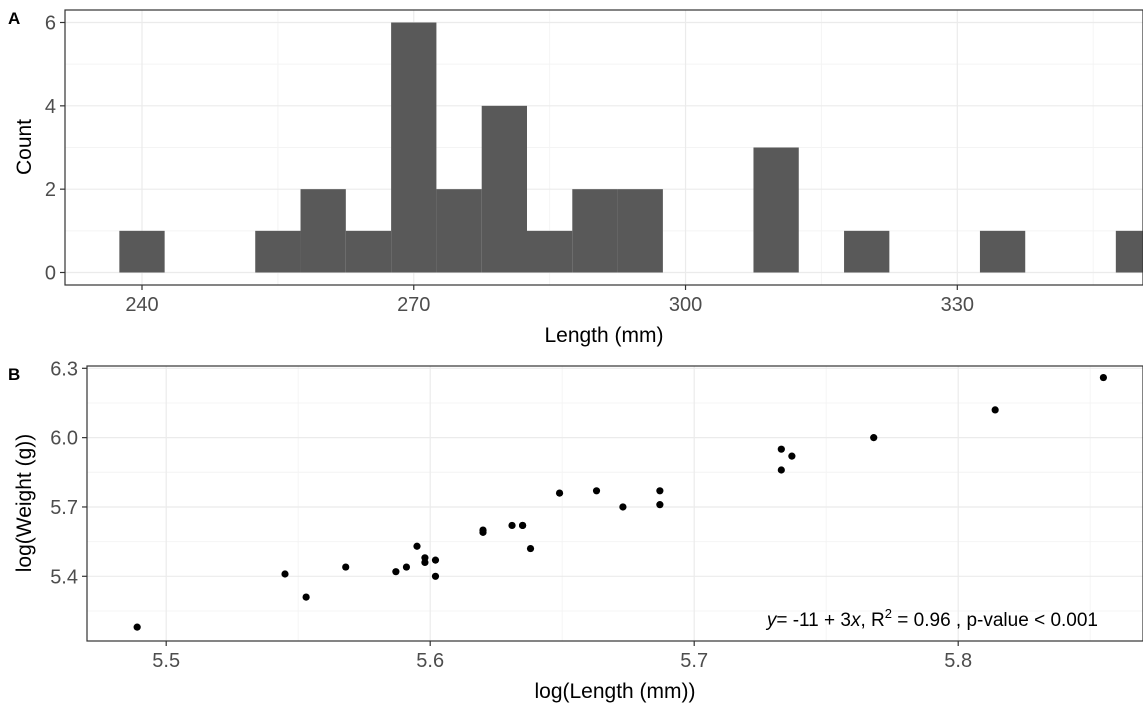 This screenshot has width=1143, height=706. Describe the element at coordinates (24, 503) in the screenshot. I see `panel-b-y-axis-title: log(Weight (g))` at that location.